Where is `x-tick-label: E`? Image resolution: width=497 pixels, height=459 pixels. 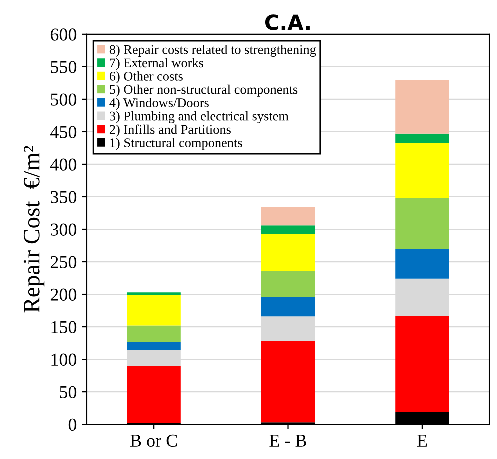 x-tick-label: E is located at coordinates (422, 441).